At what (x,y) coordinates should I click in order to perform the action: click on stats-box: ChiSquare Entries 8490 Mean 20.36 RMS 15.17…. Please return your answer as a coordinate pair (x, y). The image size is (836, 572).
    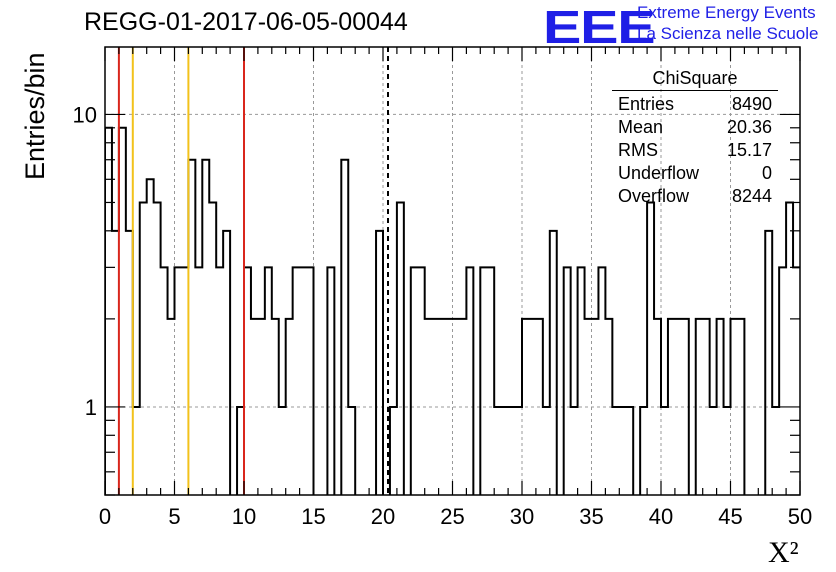
    Looking at the image, I should click on (695, 138).